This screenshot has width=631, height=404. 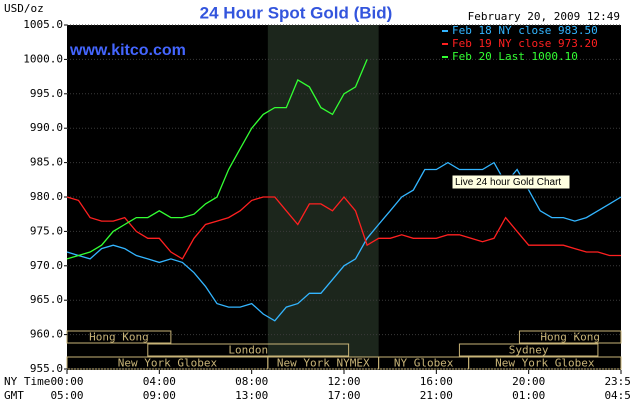 I want to click on x-tick-label: 16:00, so click(x=436, y=381).